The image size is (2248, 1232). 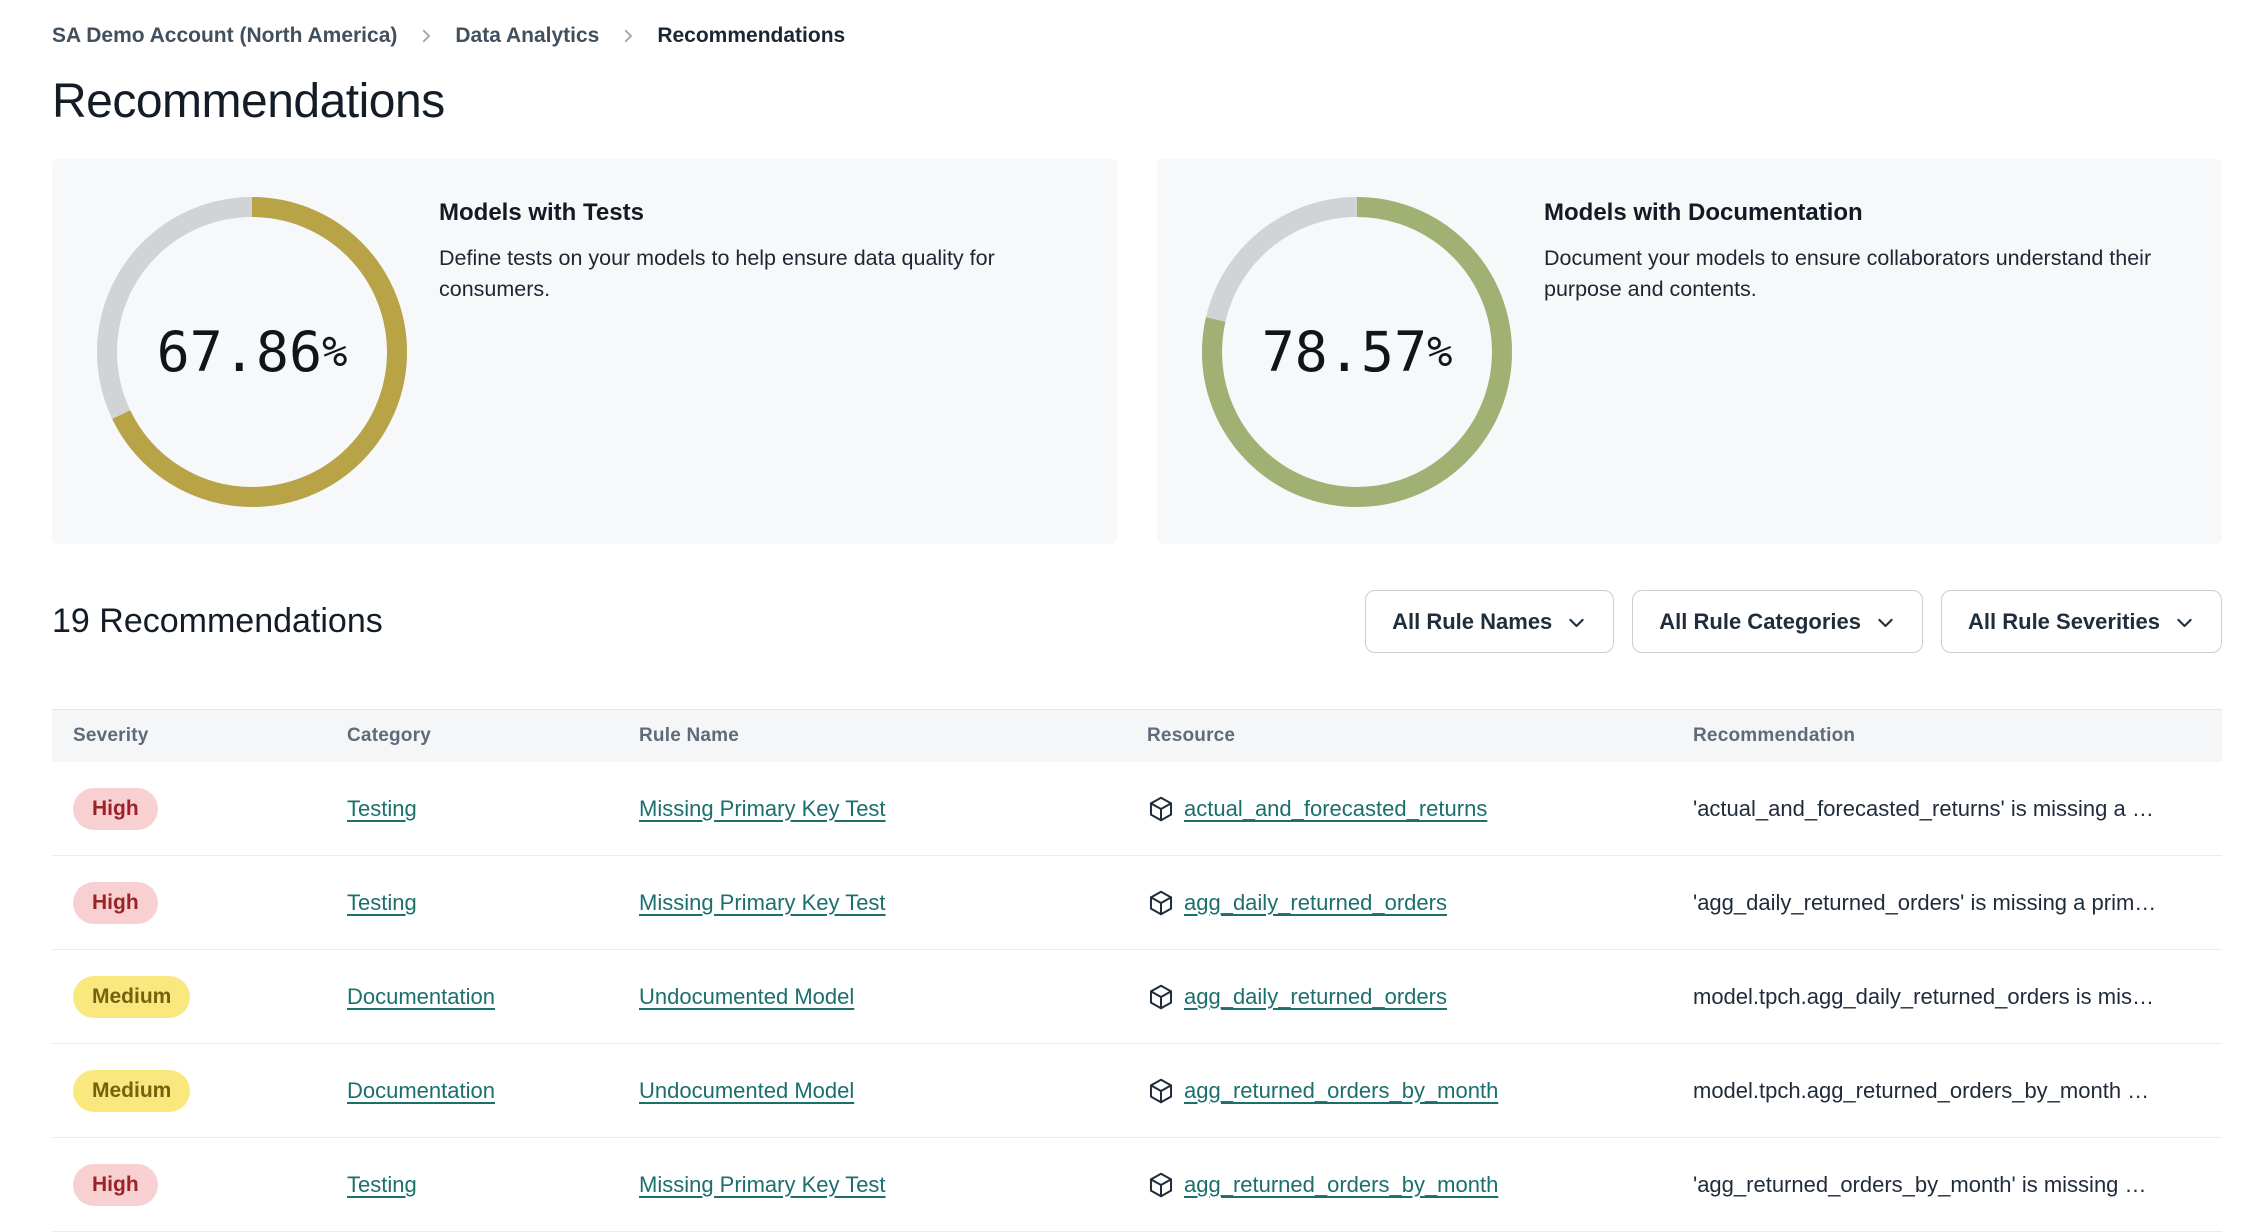 What do you see at coordinates (225, 35) in the screenshot?
I see `breadcrumb-account-link: SA Demo Account (North America)` at bounding box center [225, 35].